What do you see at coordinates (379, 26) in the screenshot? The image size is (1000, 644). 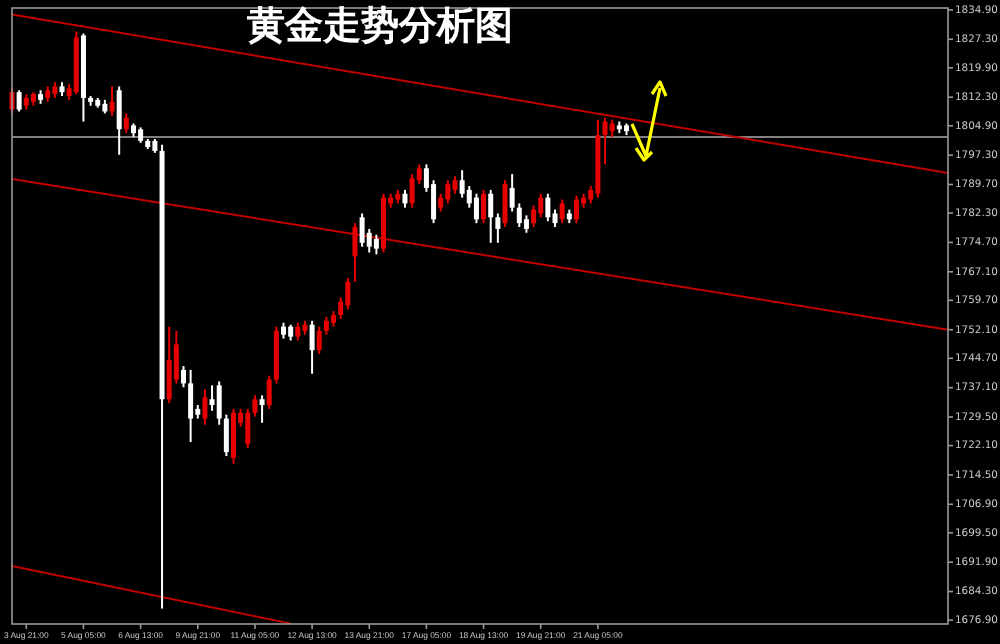 I see `chart-title: 黄金走势分析图` at bounding box center [379, 26].